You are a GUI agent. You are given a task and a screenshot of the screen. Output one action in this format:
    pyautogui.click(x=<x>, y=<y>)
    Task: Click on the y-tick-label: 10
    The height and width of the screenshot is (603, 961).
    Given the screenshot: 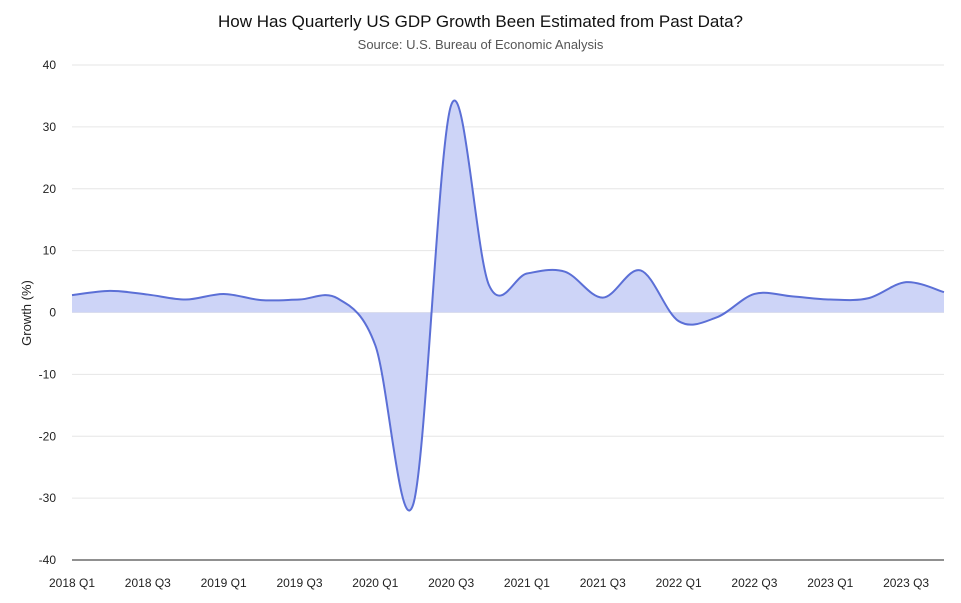 What is the action you would take?
    pyautogui.click(x=50, y=251)
    